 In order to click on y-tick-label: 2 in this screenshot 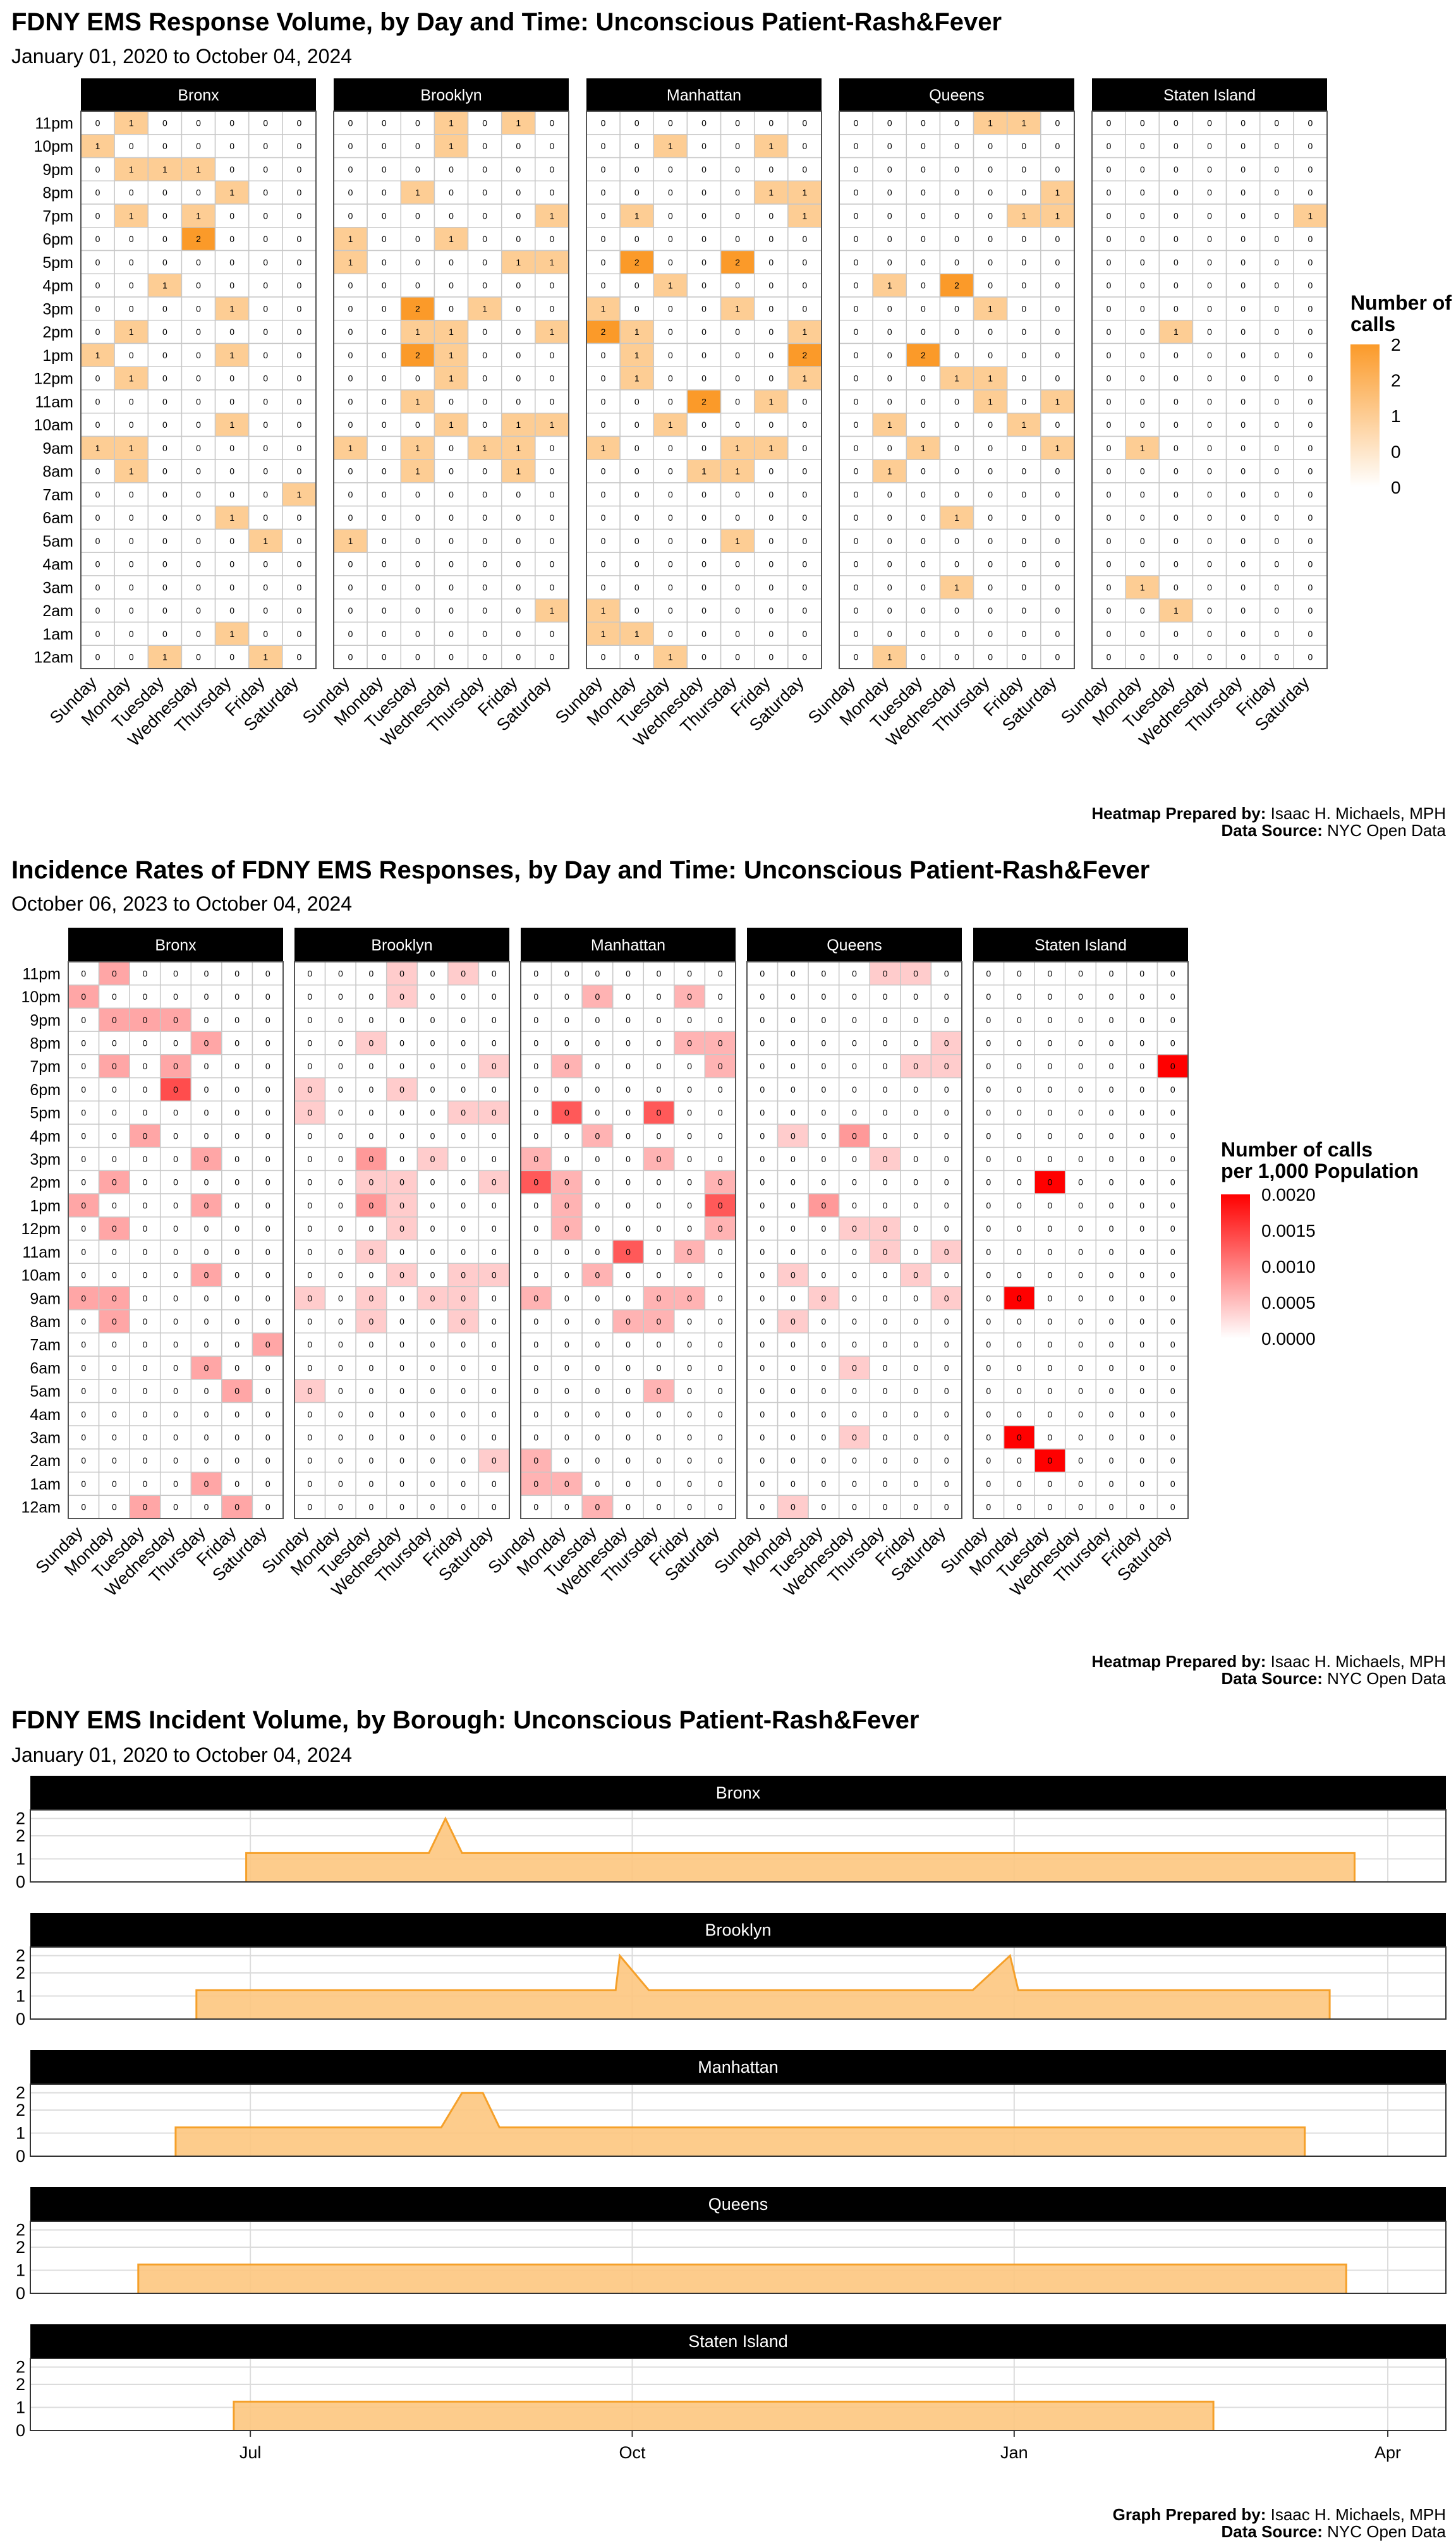, I will do `click(20, 1818)`.